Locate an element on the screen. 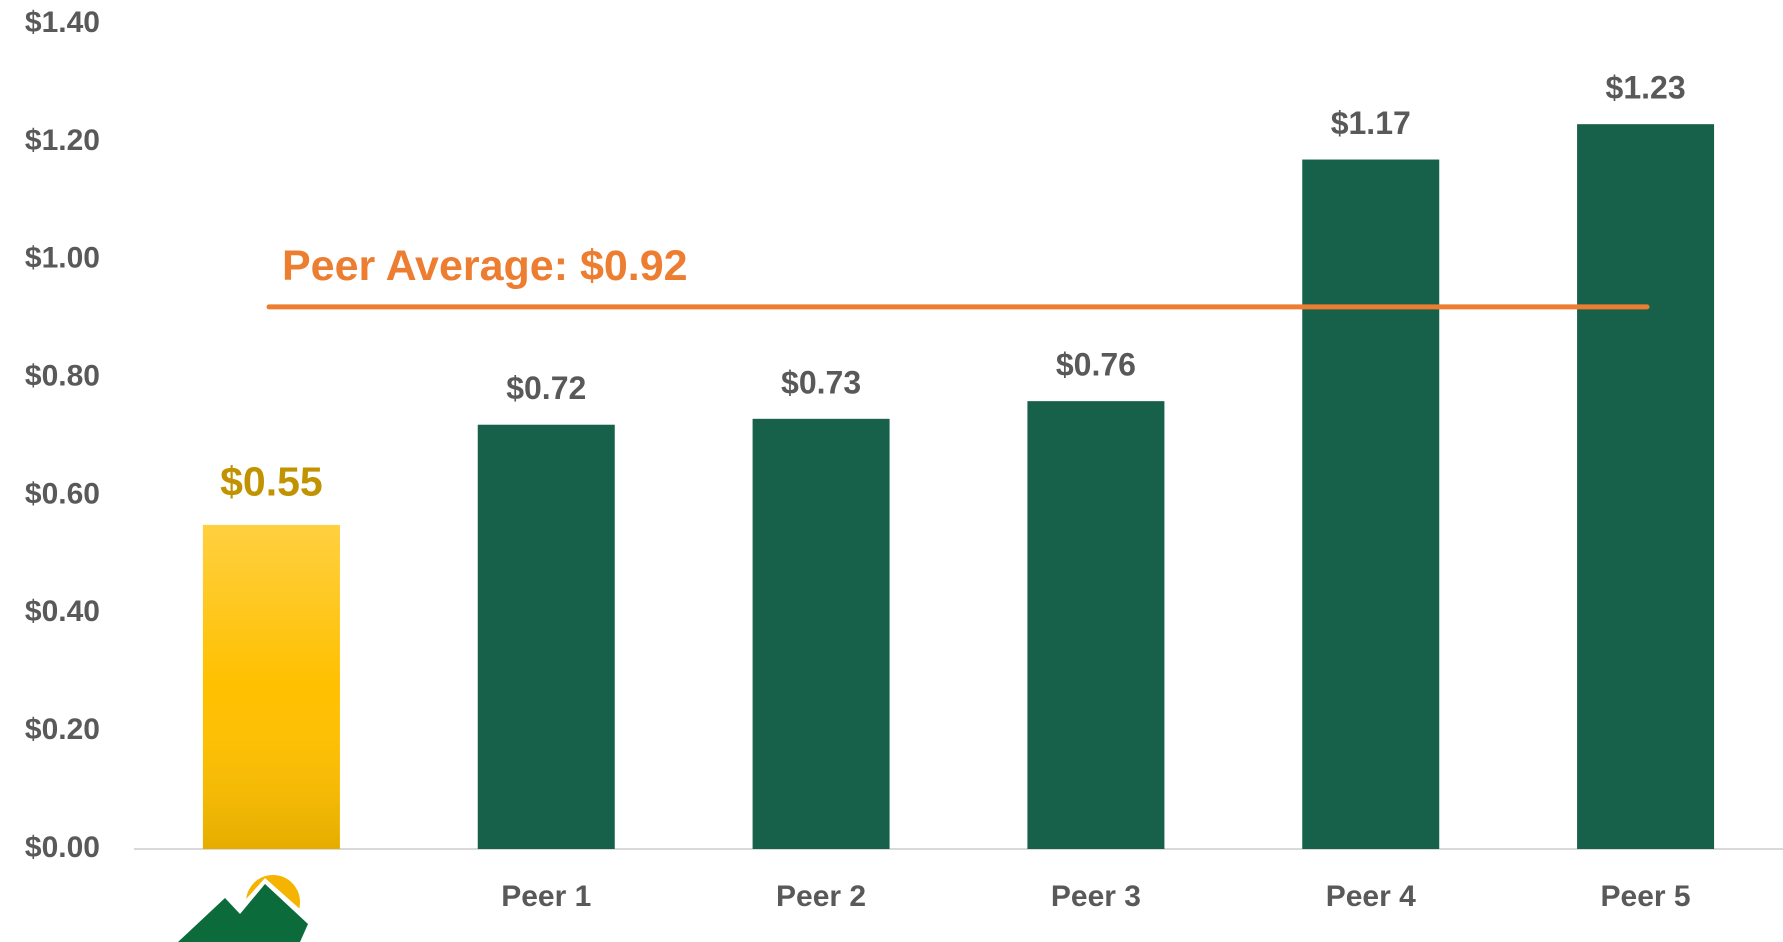 Image resolution: width=1783 pixels, height=942 pixels. y-tick-label: $1.40 is located at coordinates (62, 22).